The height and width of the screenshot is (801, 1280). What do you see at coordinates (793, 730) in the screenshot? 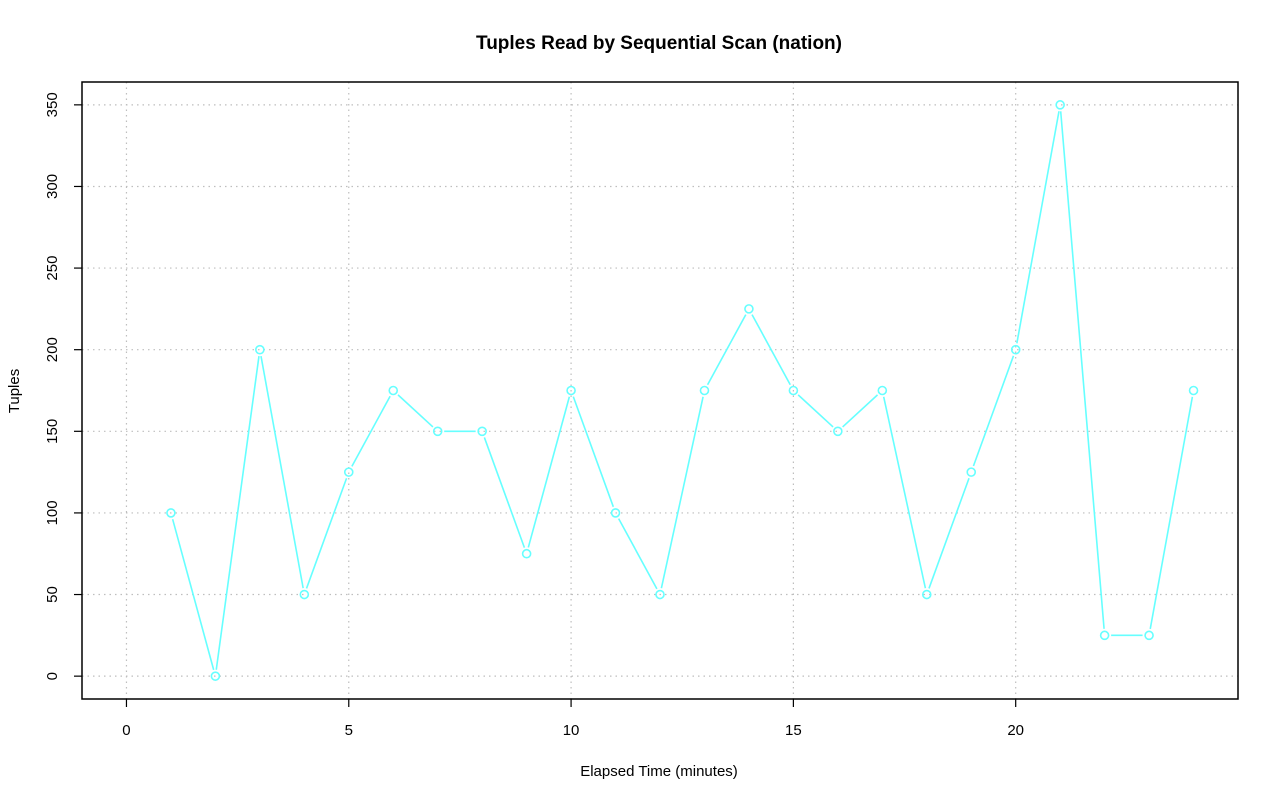
I see `x-tick-label: 15` at bounding box center [793, 730].